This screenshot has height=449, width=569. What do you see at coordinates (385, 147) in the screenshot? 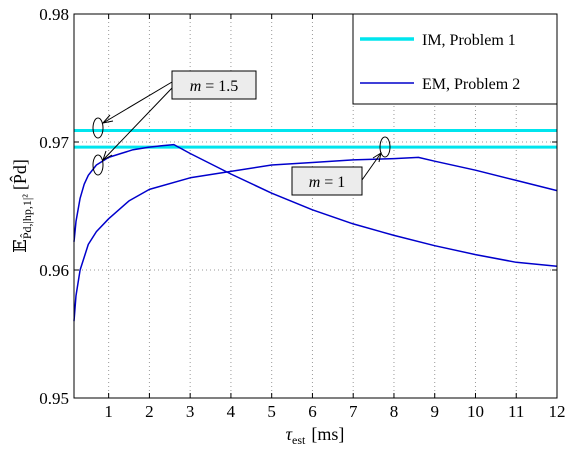
I see `annotation-ellipse-m1` at bounding box center [385, 147].